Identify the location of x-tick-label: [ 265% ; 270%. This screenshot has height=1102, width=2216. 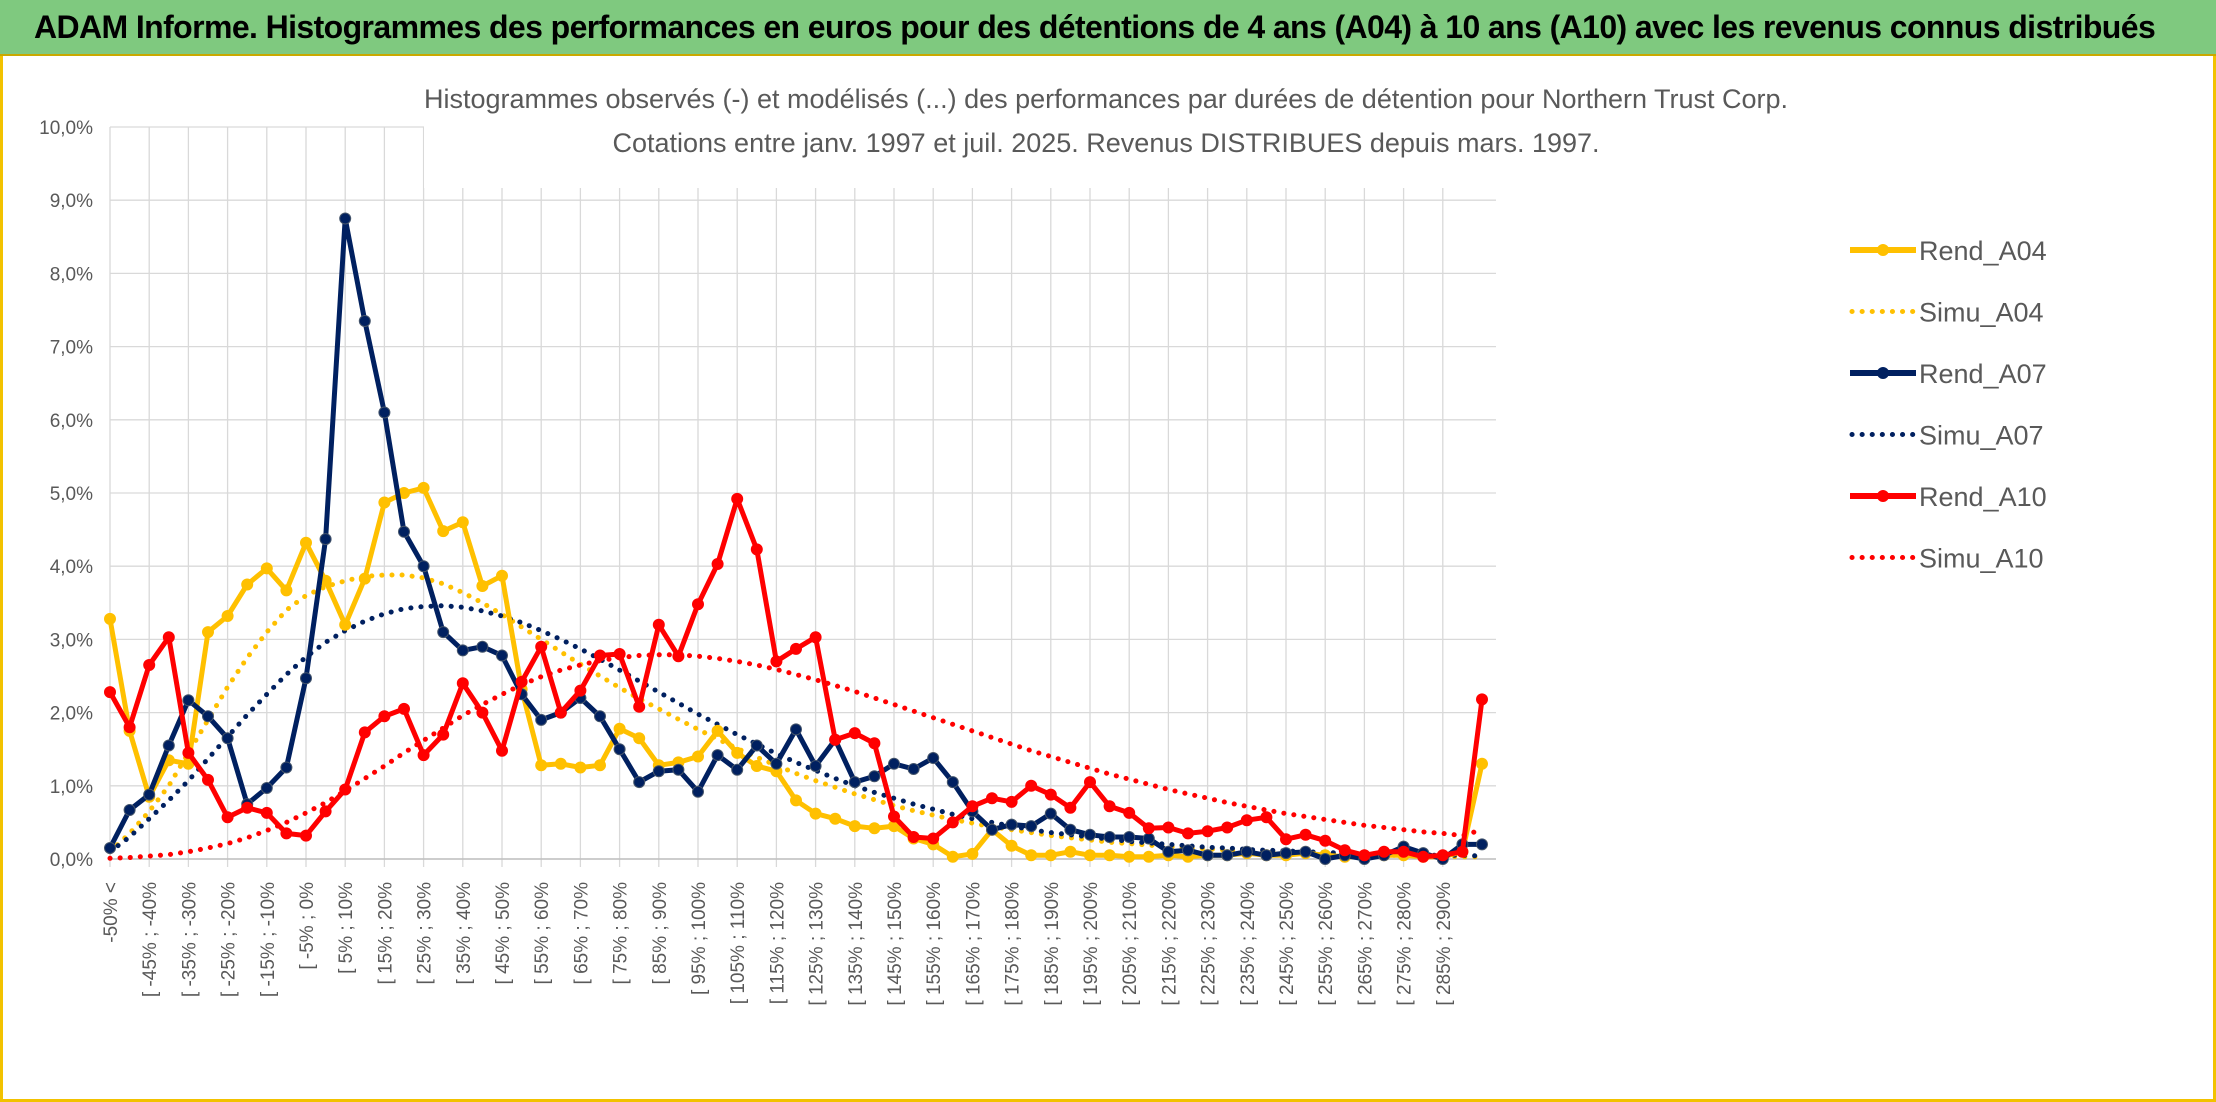
(1365, 944).